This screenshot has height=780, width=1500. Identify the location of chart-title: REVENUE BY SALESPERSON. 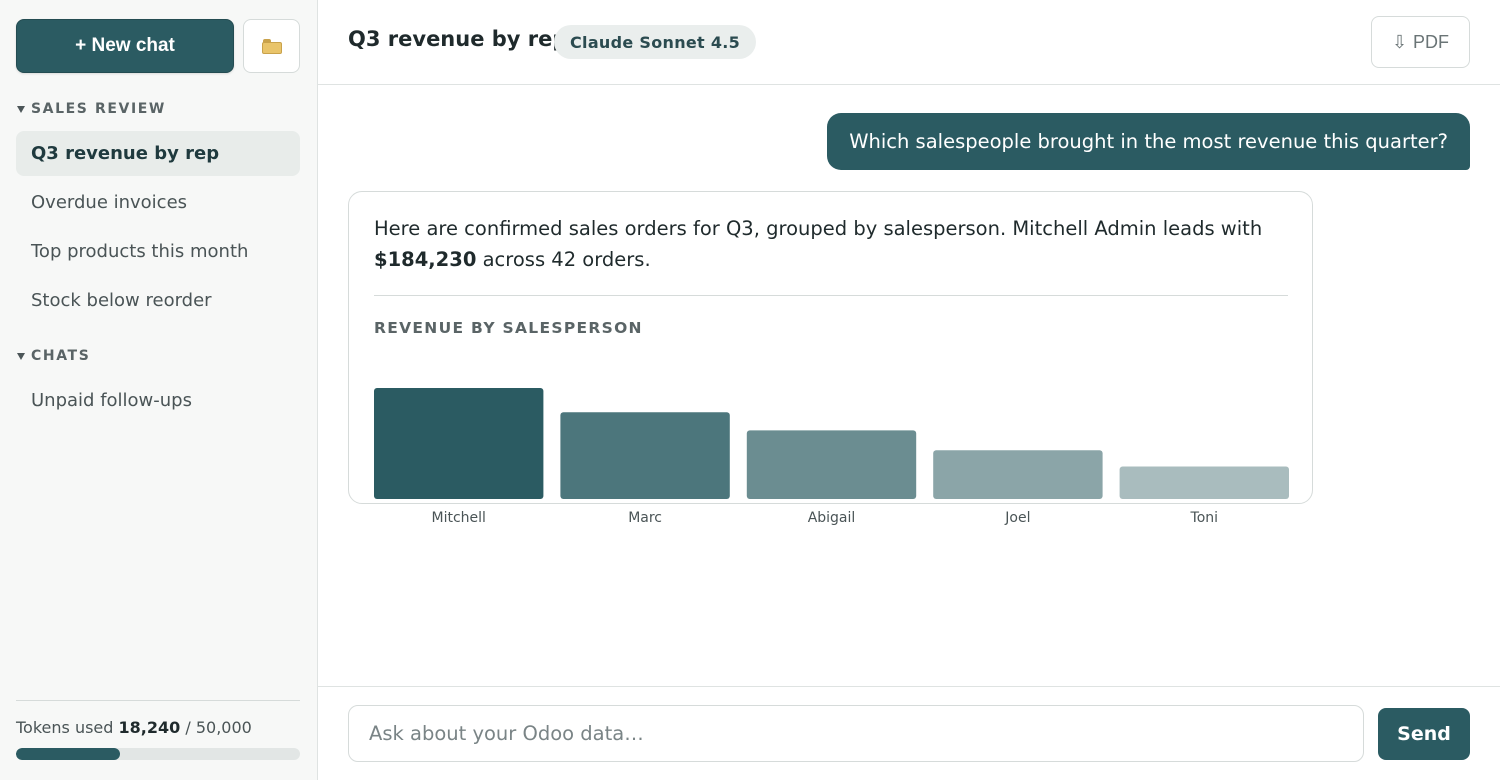
(508, 328).